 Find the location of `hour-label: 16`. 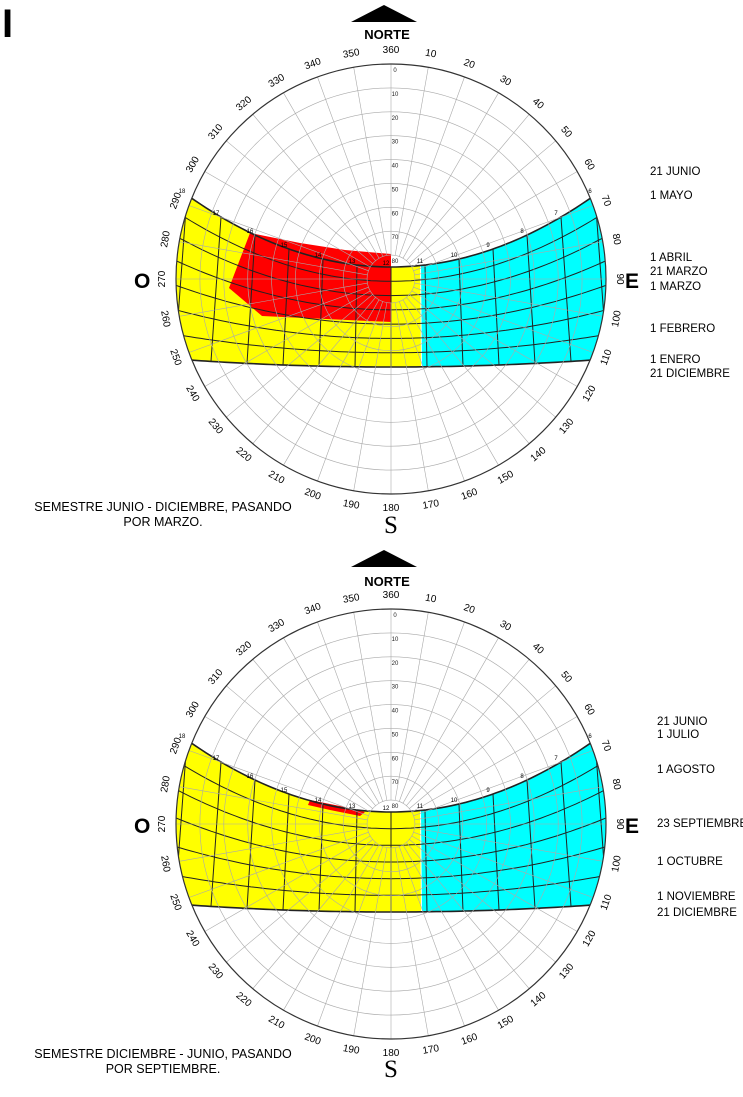

hour-label: 16 is located at coordinates (250, 777).